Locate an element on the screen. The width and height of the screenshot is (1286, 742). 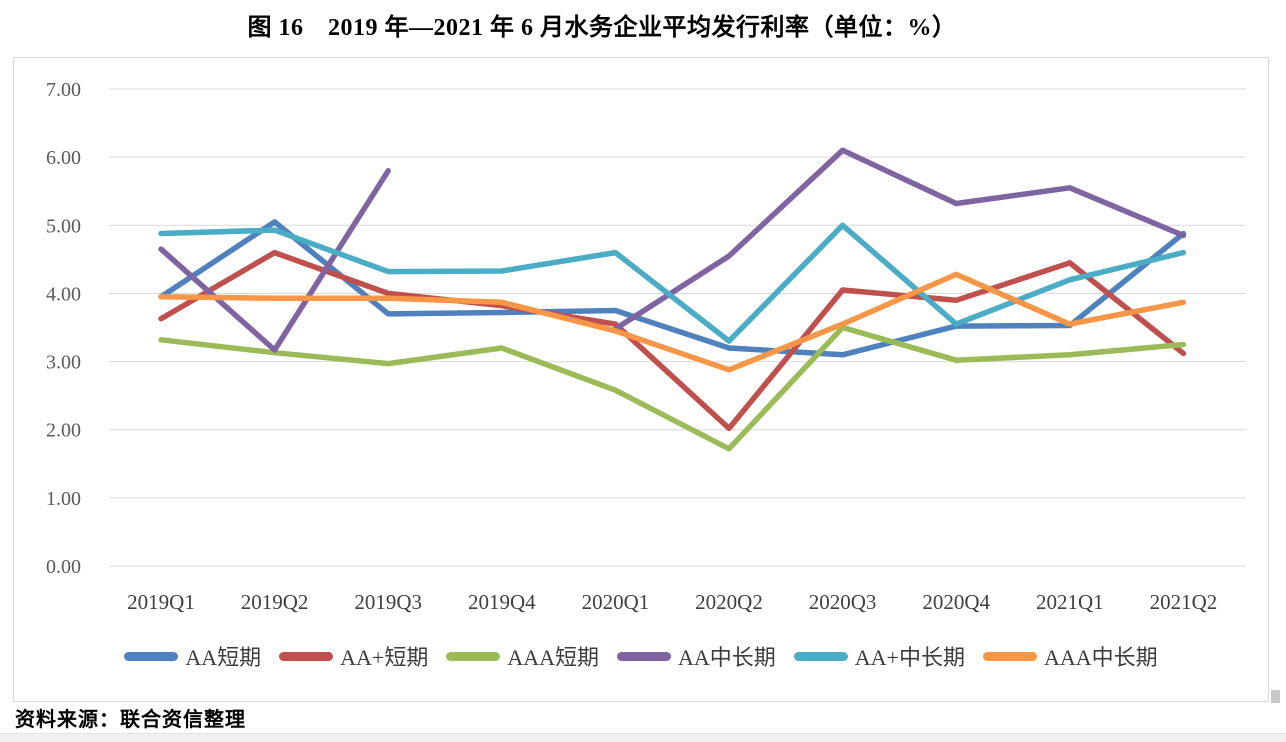
x-axis-label: 2019Q1 is located at coordinates (161, 602).